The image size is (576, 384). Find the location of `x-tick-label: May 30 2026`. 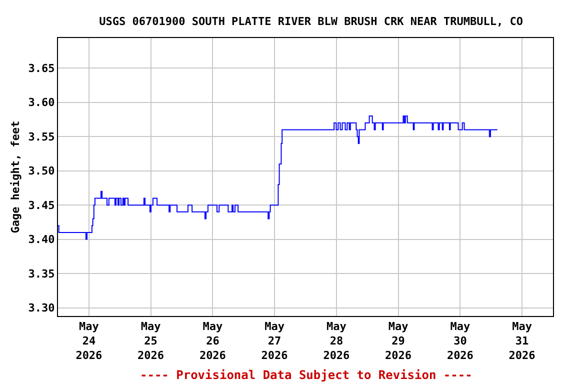

x-tick-label: May 30 2026 is located at coordinates (460, 341).